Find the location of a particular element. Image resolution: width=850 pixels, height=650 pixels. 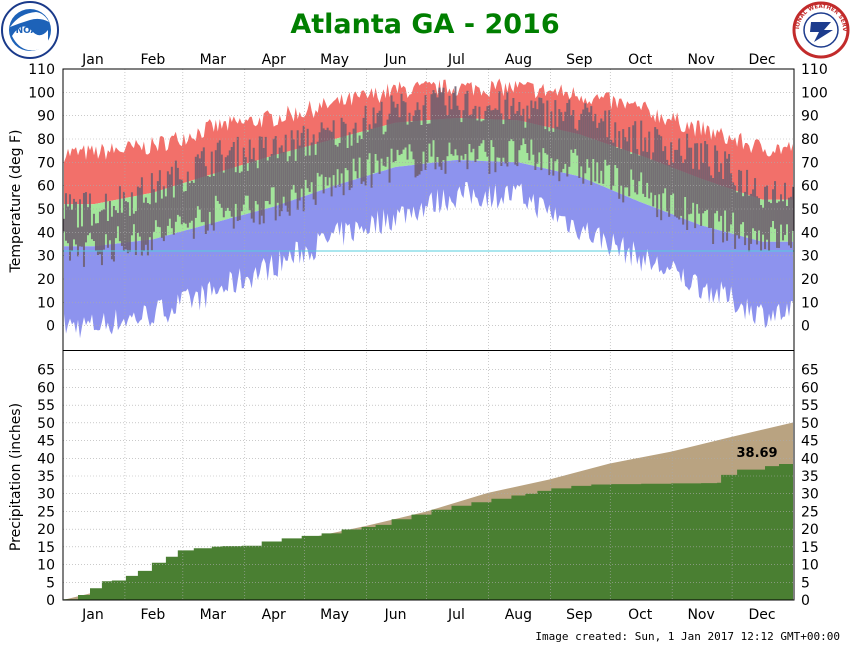

month-label-top: Mar is located at coordinates (213, 60).